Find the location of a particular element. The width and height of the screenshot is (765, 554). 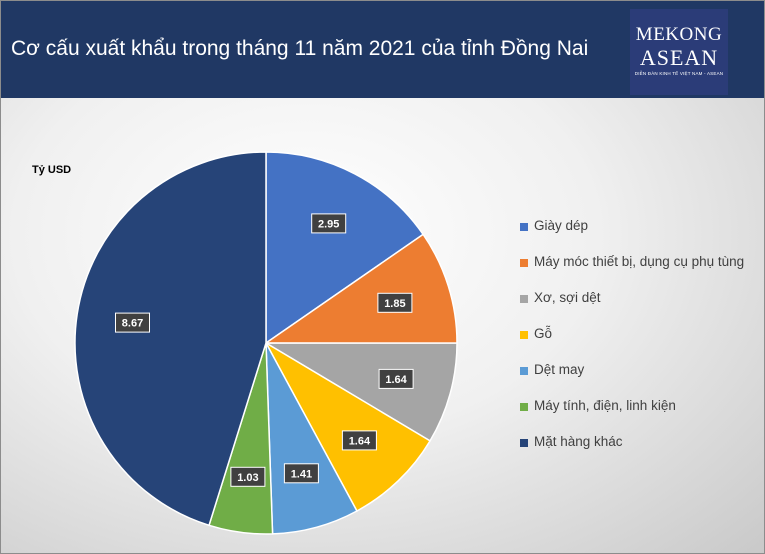

legend-item-2: Máy móc thiết bị, dụng cụ phụ tùng is located at coordinates (640, 272).